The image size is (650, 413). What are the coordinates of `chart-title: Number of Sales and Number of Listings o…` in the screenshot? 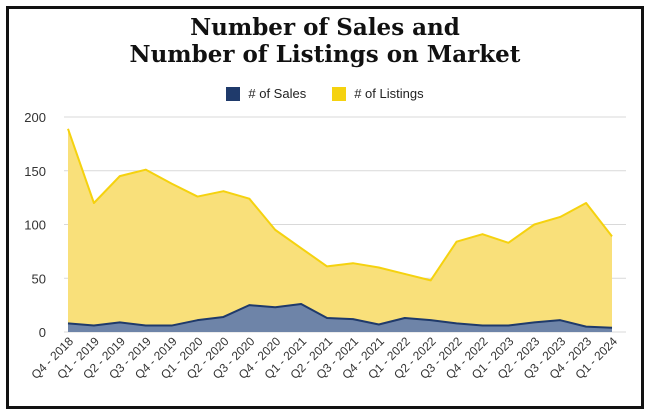 It's located at (325, 41).